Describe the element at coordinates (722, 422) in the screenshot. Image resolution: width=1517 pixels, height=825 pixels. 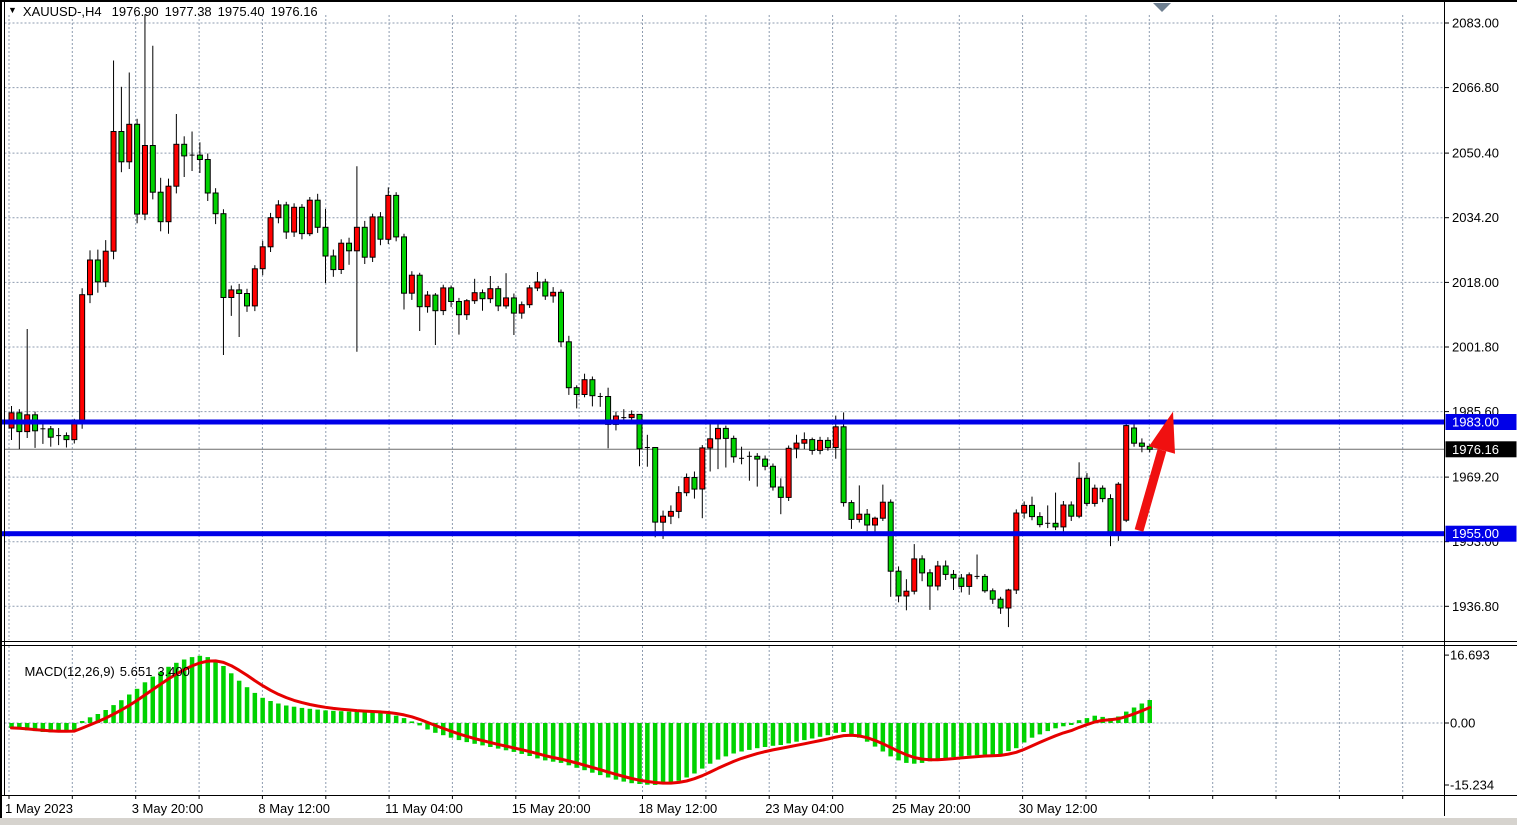
I see `hline-1983.00` at that location.